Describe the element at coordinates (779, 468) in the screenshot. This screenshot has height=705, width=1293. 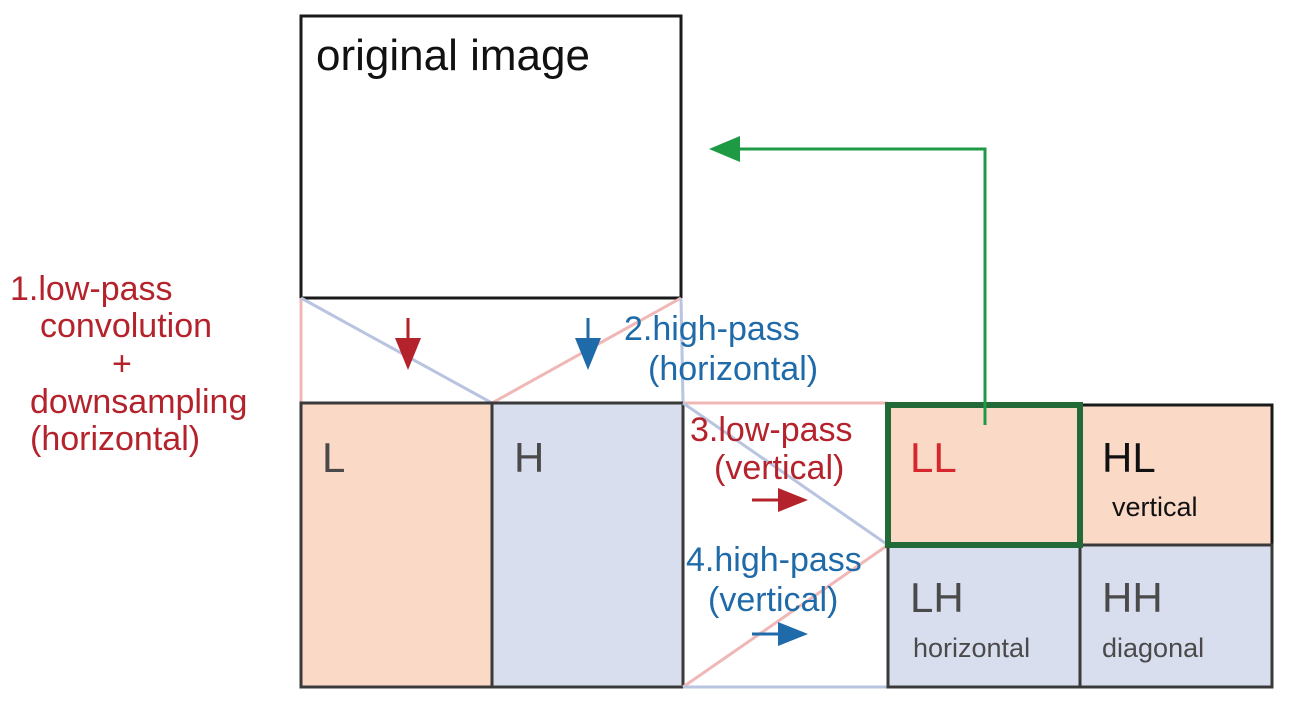
I see `step3-line2: (vertical)` at that location.